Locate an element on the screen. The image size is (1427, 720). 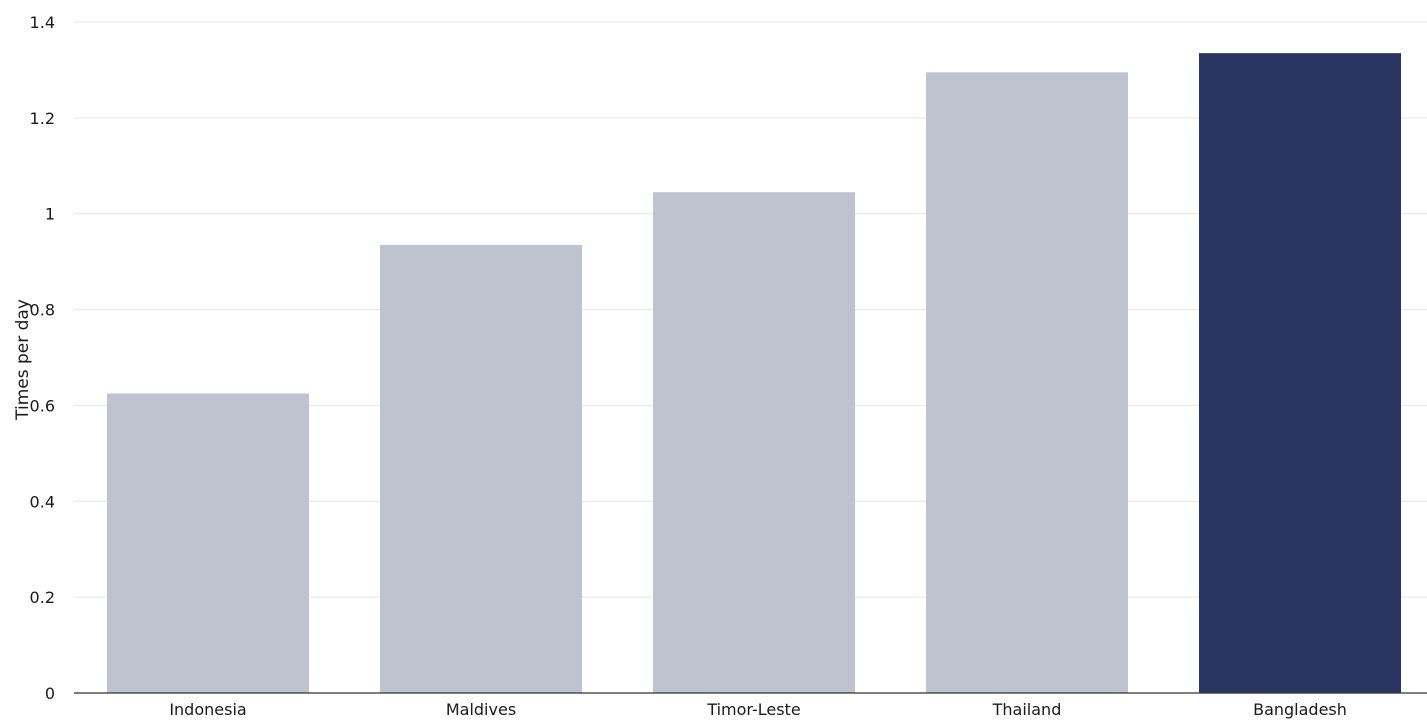
y-tick-label: 0 is located at coordinates (50, 693).